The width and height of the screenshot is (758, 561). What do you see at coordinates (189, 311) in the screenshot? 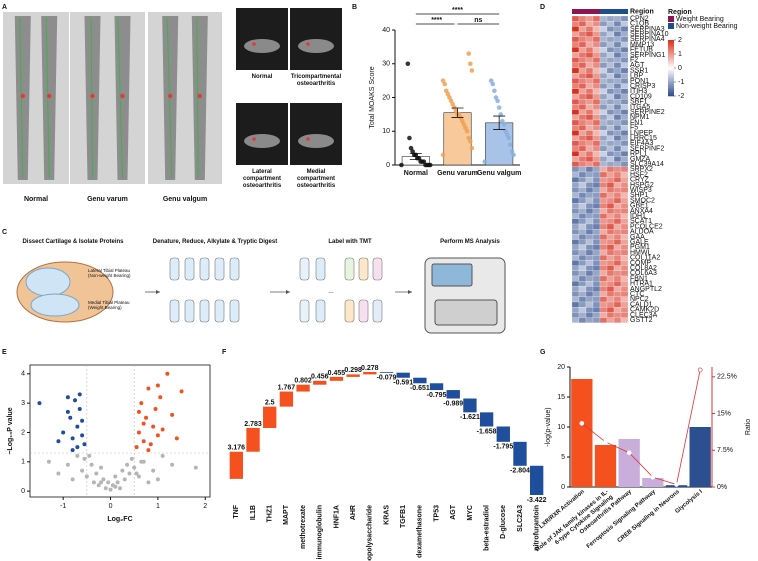
I see `tube` at bounding box center [189, 311].